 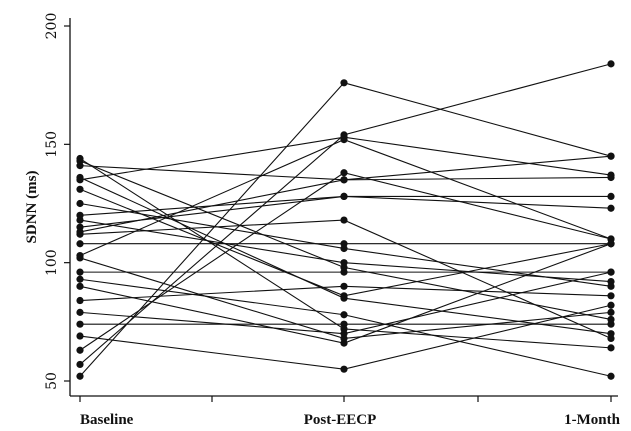 I want to click on y-ticks: 50 100 150 200, so click(x=57, y=201).